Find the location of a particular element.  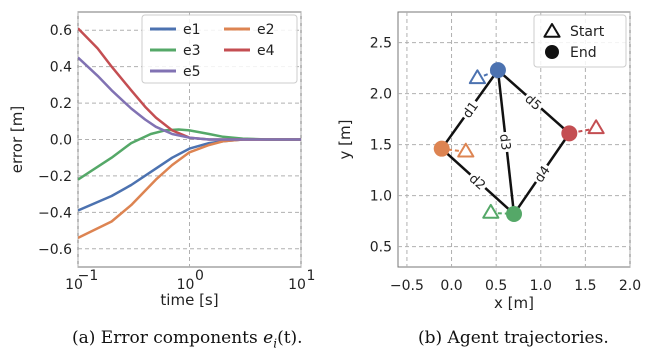

x-tick-exponent-a: 0 is located at coordinates (199, 276).